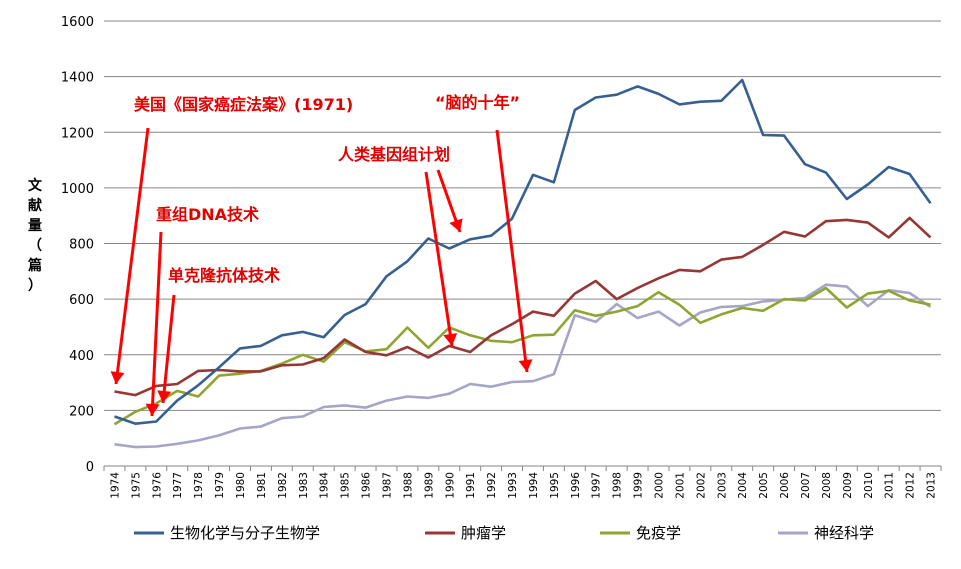 Image resolution: width=961 pixels, height=569 pixels. What do you see at coordinates (844, 533) in the screenshot?
I see `legend-label-3: 神经科学` at bounding box center [844, 533].